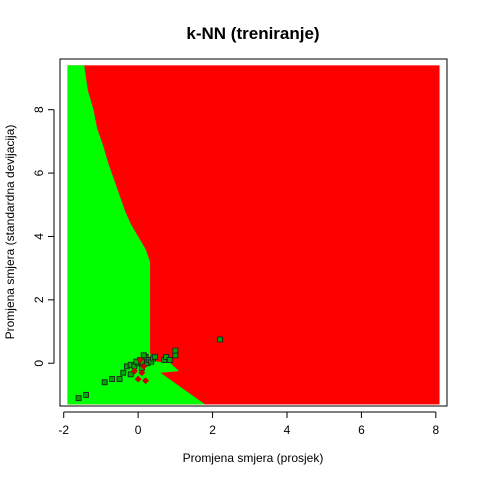 Image resolution: width=480 pixels, height=485 pixels. Describe the element at coordinates (149, 369) in the screenshot. I see `data-points` at that location.